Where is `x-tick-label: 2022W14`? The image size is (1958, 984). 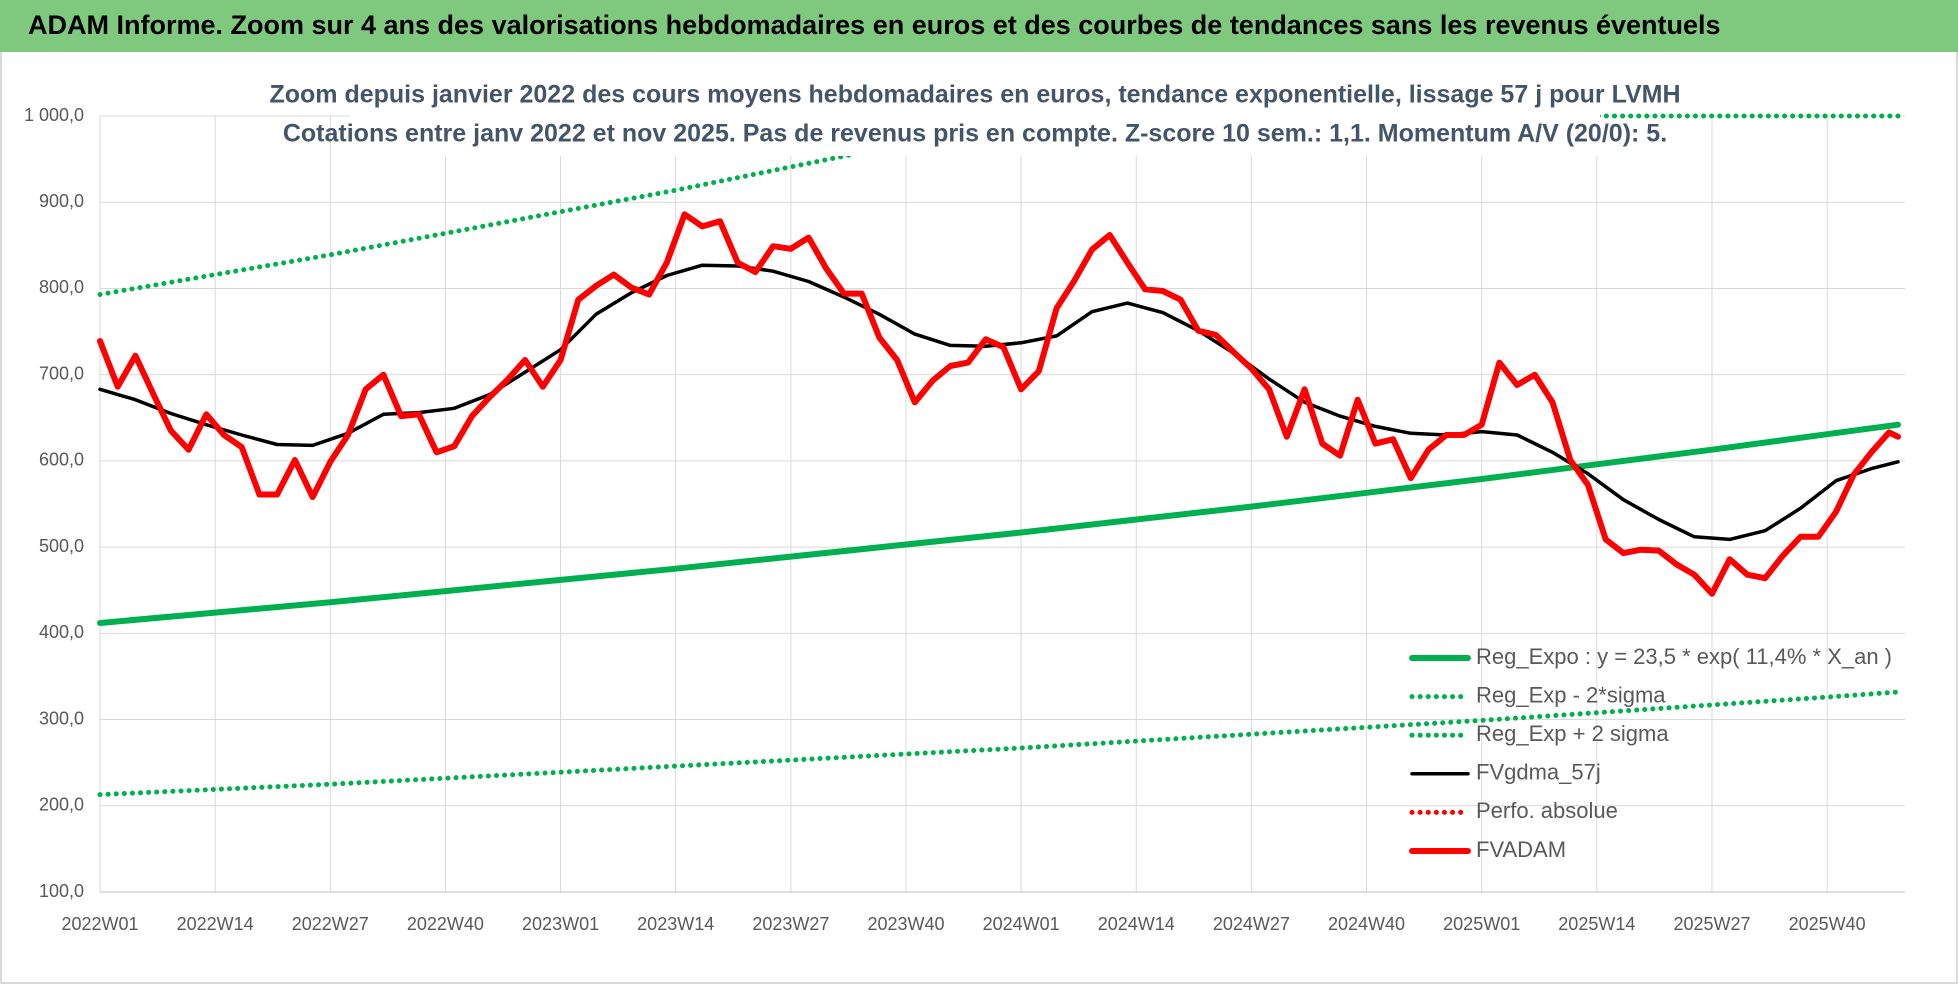
x-tick-label: 2022W14 is located at coordinates (215, 924).